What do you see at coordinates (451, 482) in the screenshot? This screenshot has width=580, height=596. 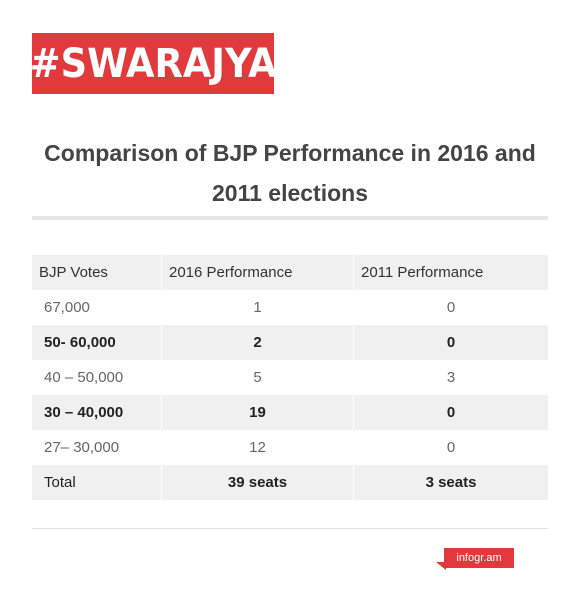 I see `total-2011-cell: 3 seats` at bounding box center [451, 482].